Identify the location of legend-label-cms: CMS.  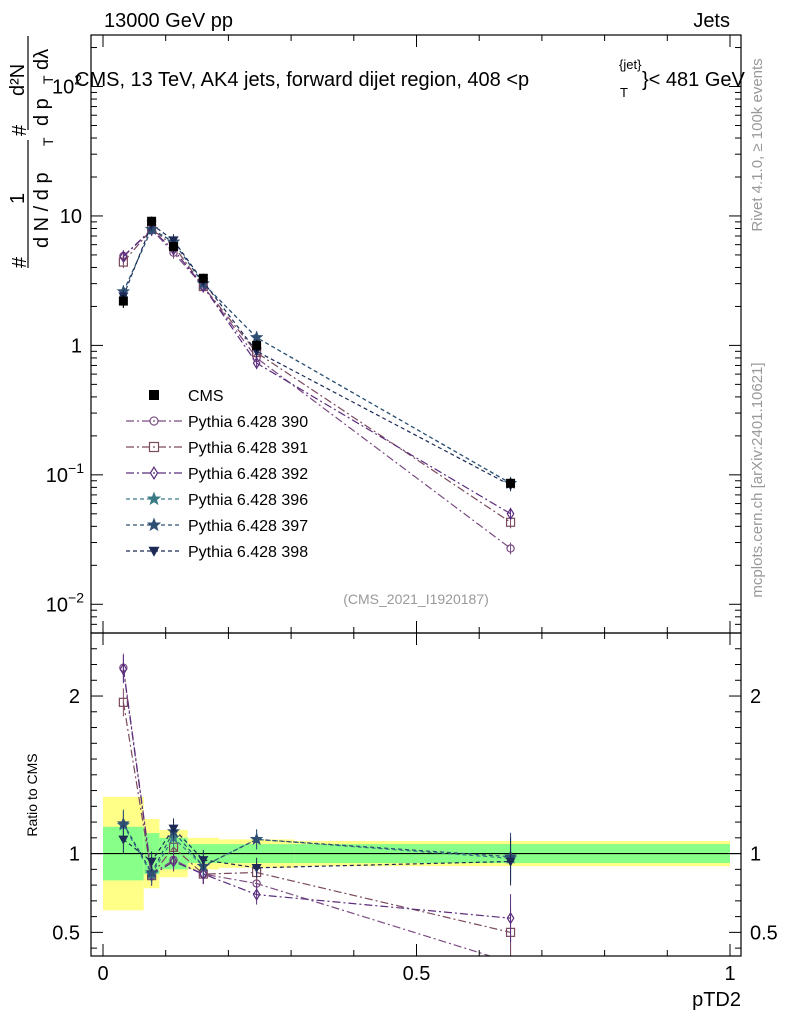
(206, 396).